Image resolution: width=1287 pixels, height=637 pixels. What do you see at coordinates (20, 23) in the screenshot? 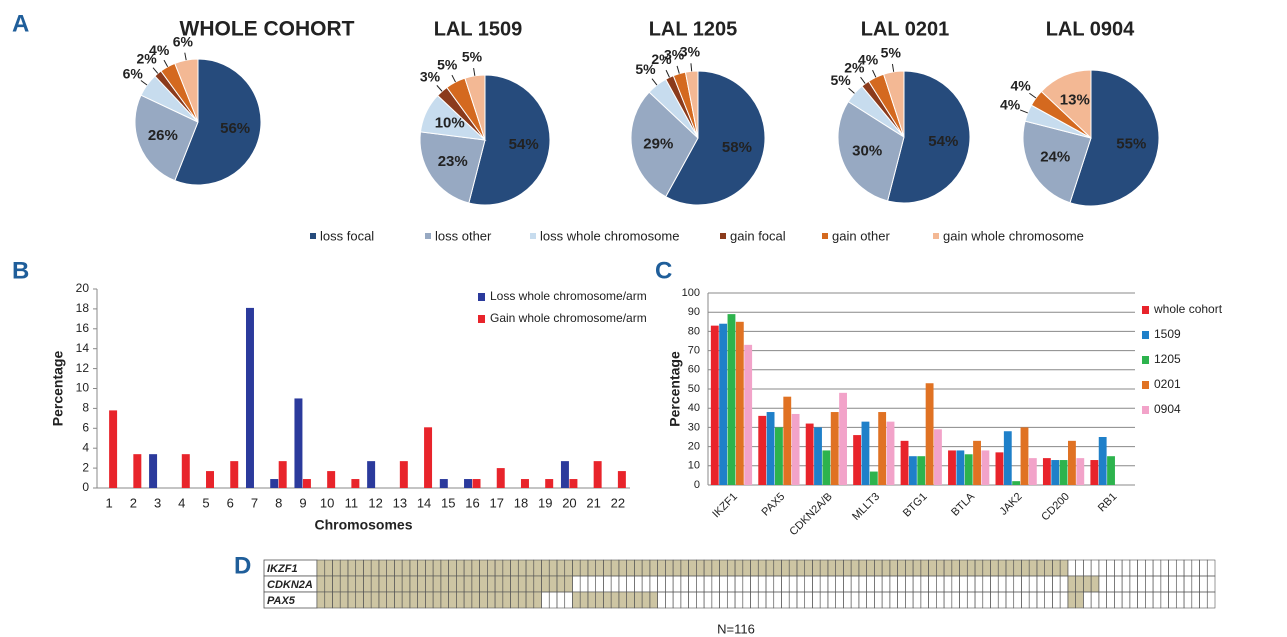
I see `panel-letter: A` at bounding box center [20, 23].